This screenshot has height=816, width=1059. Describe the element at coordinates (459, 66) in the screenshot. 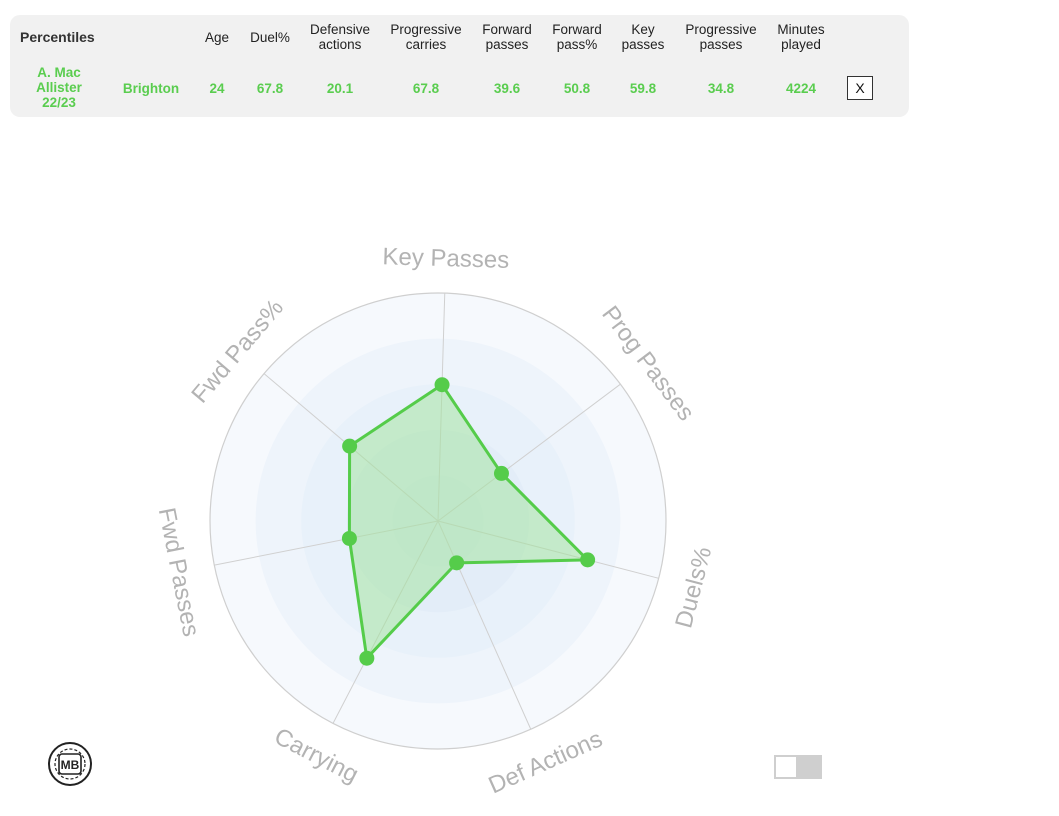

I see `percentiles-table` at that location.